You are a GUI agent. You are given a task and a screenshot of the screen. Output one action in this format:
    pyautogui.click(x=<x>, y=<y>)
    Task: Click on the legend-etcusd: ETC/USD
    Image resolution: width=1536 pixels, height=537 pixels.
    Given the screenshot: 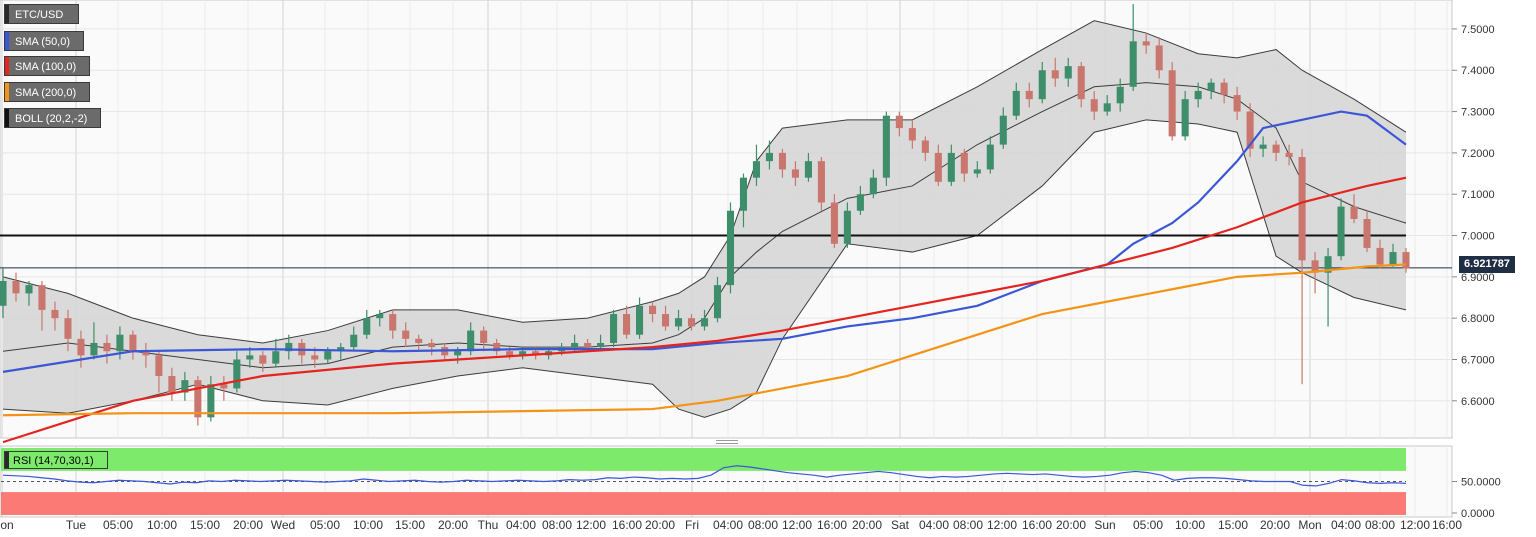 What is the action you would take?
    pyautogui.click(x=41, y=14)
    